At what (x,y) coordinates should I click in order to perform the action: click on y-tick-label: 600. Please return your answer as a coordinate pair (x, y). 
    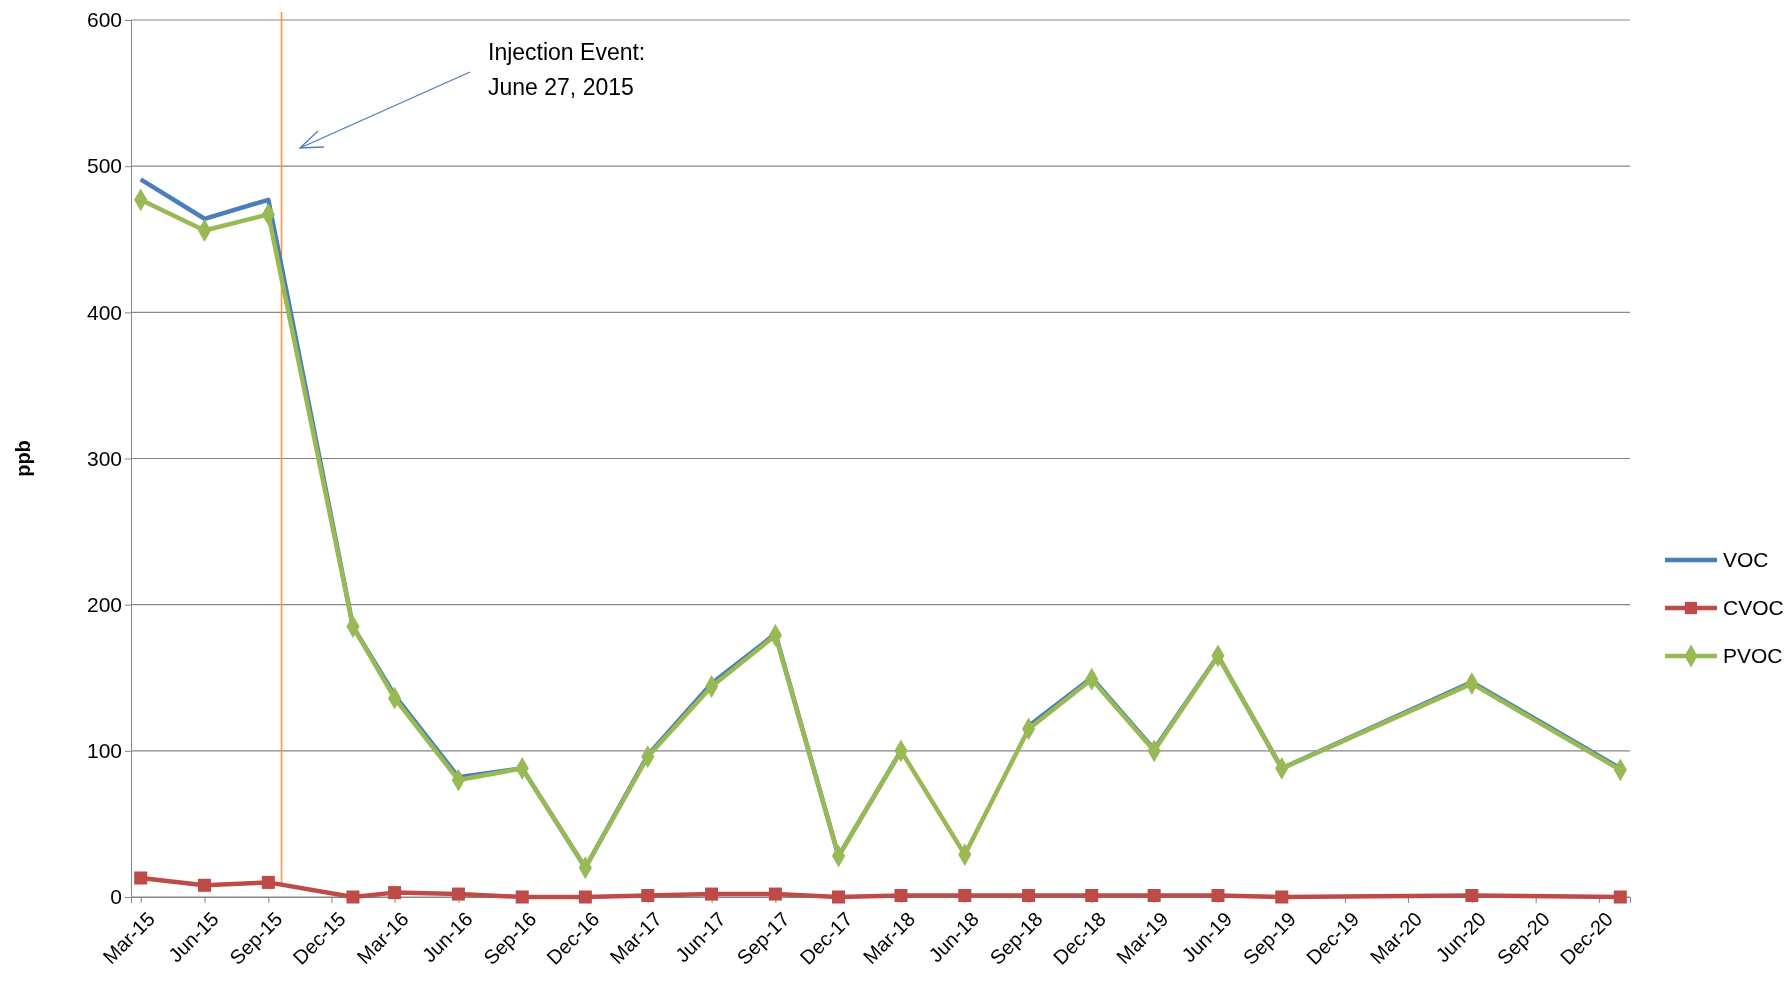
    Looking at the image, I should click on (104, 20).